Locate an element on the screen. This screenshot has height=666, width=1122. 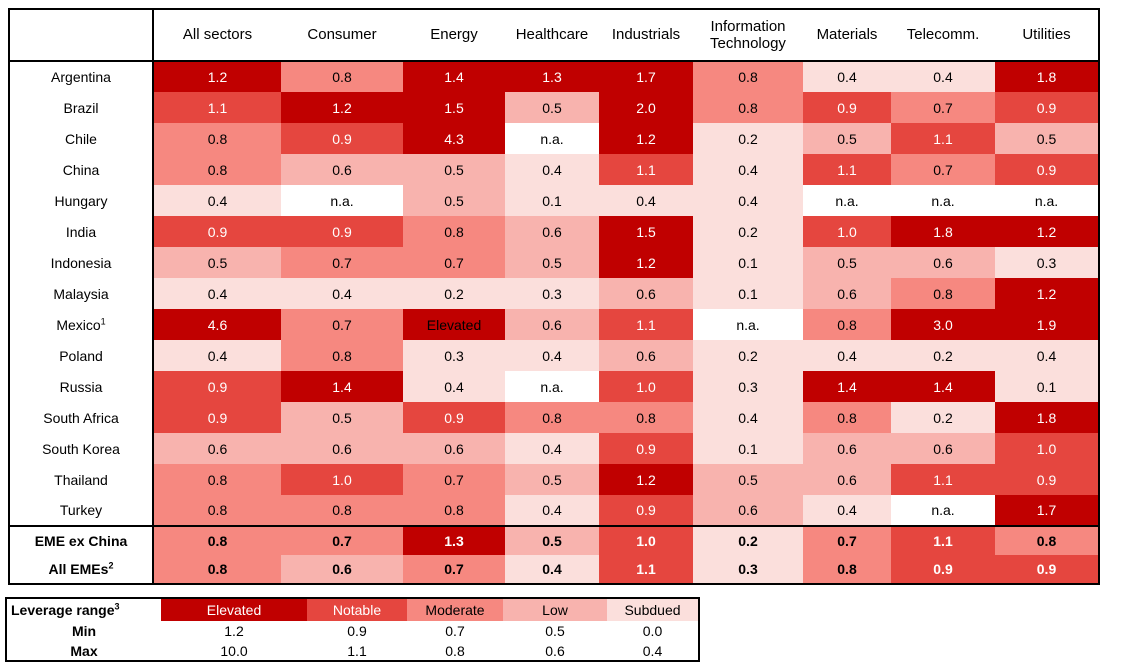
table-row: Turkey 0.8 0.8 0.8 0.4 0.9 0.6 0.4 n.a. 1.7 is located at coordinates (554, 510).